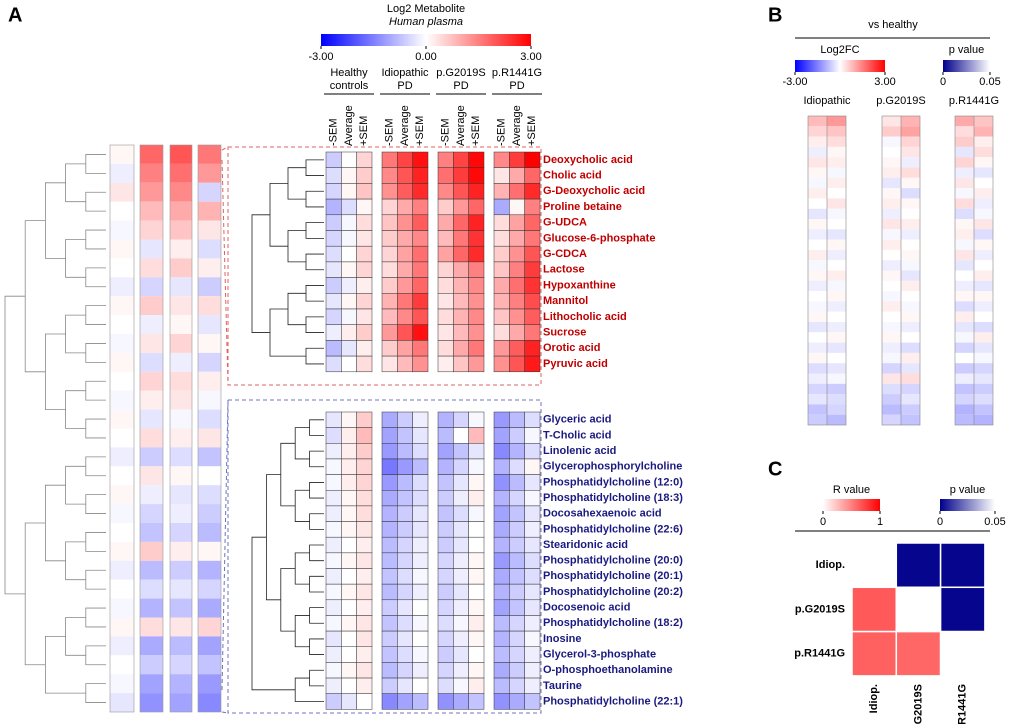  Describe the element at coordinates (446, 133) in the screenshot. I see `subcolumn-label: -SEM` at that location.